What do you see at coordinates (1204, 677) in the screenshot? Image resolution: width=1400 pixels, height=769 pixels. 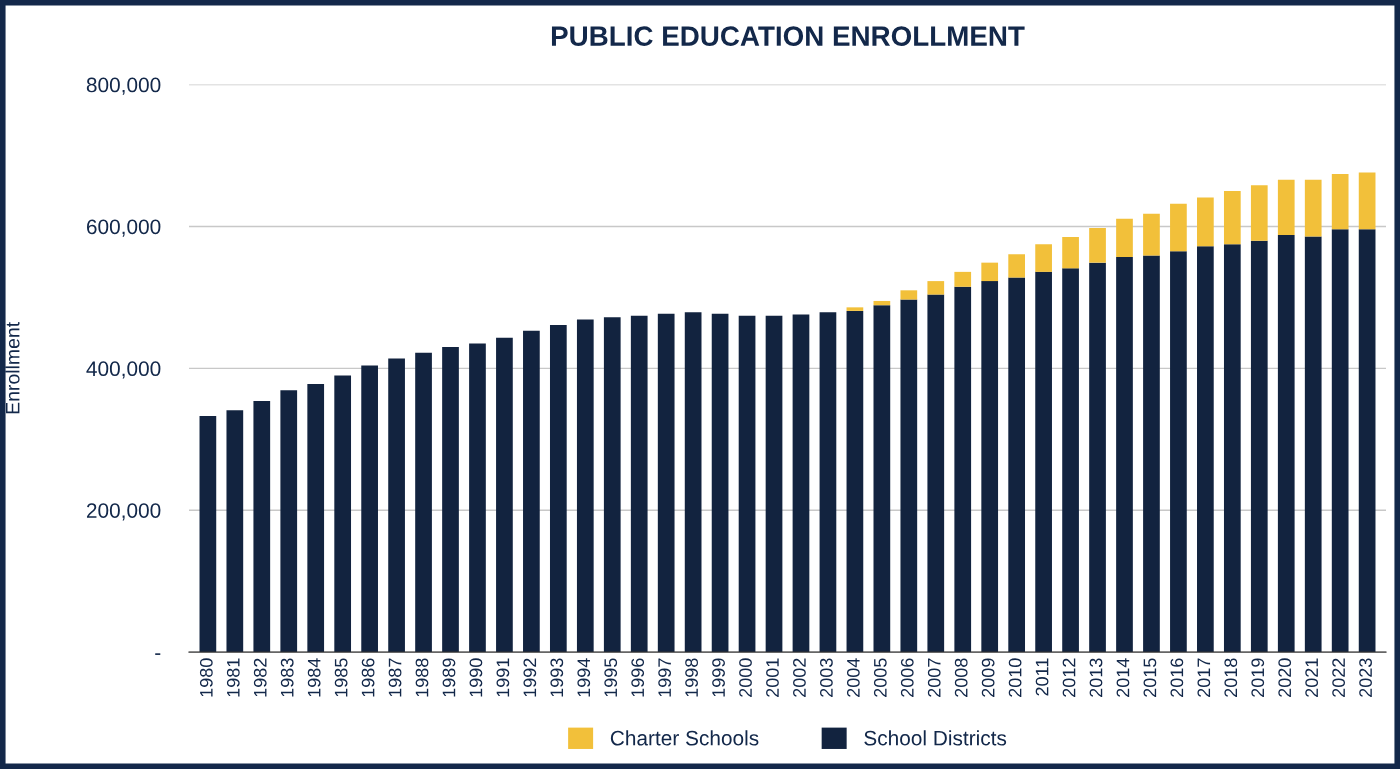 I see `x-tick-label: 2017` at bounding box center [1204, 677].